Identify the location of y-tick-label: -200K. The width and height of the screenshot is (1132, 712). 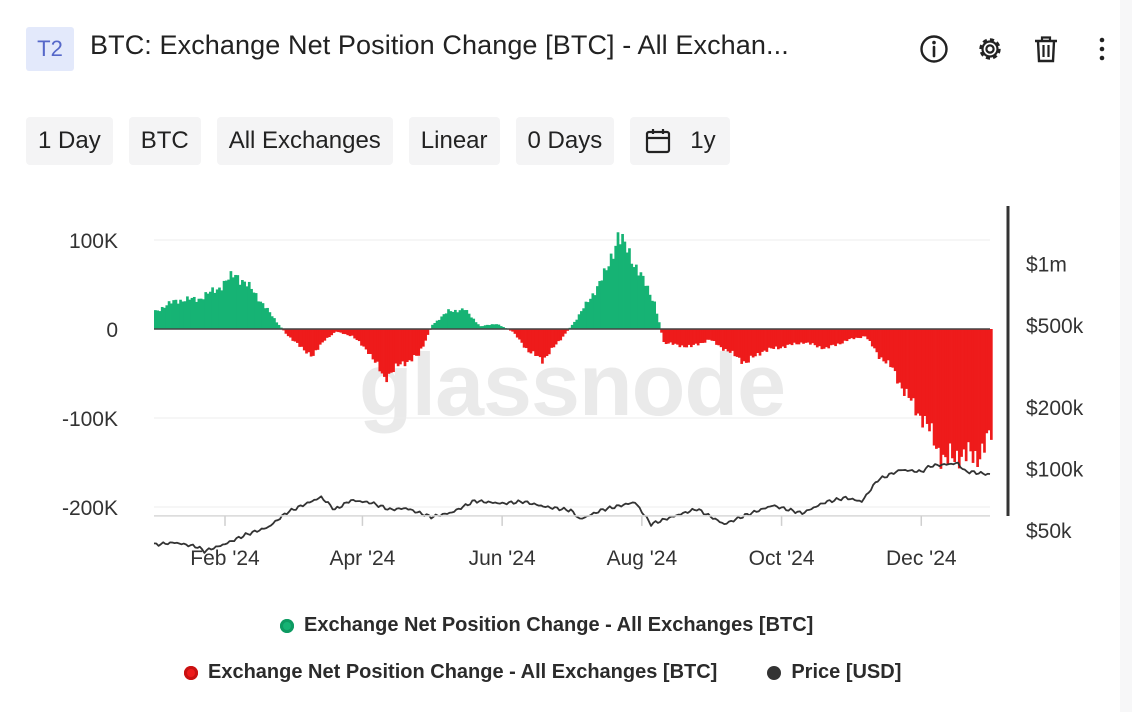
(90, 508).